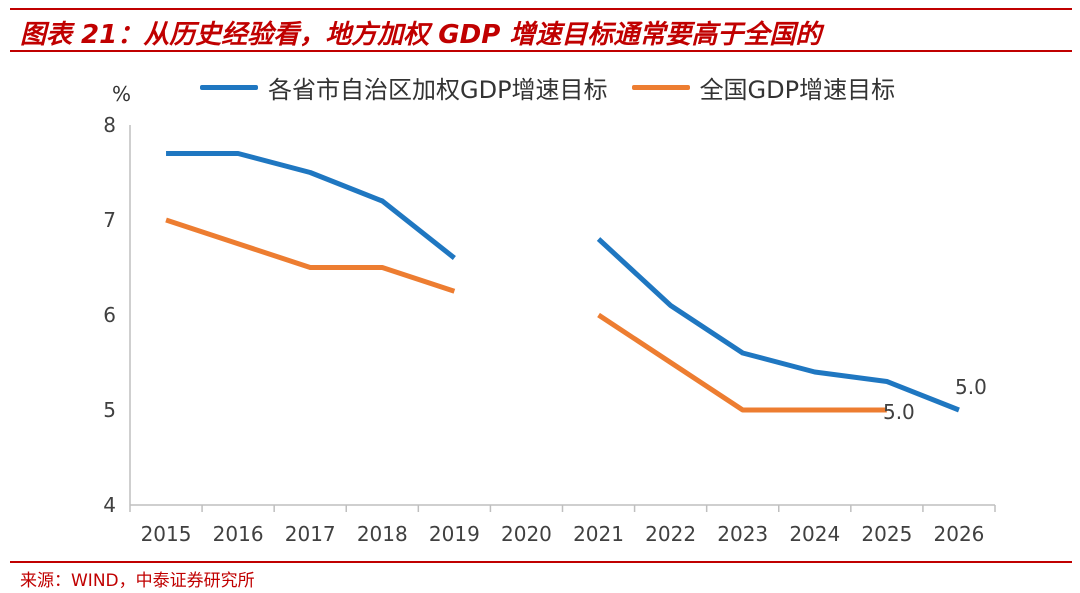  I want to click on chart-title: 图表 21：从历史经验看，地方加权 GDP 增速目标通常要高于全国的, so click(421, 35).